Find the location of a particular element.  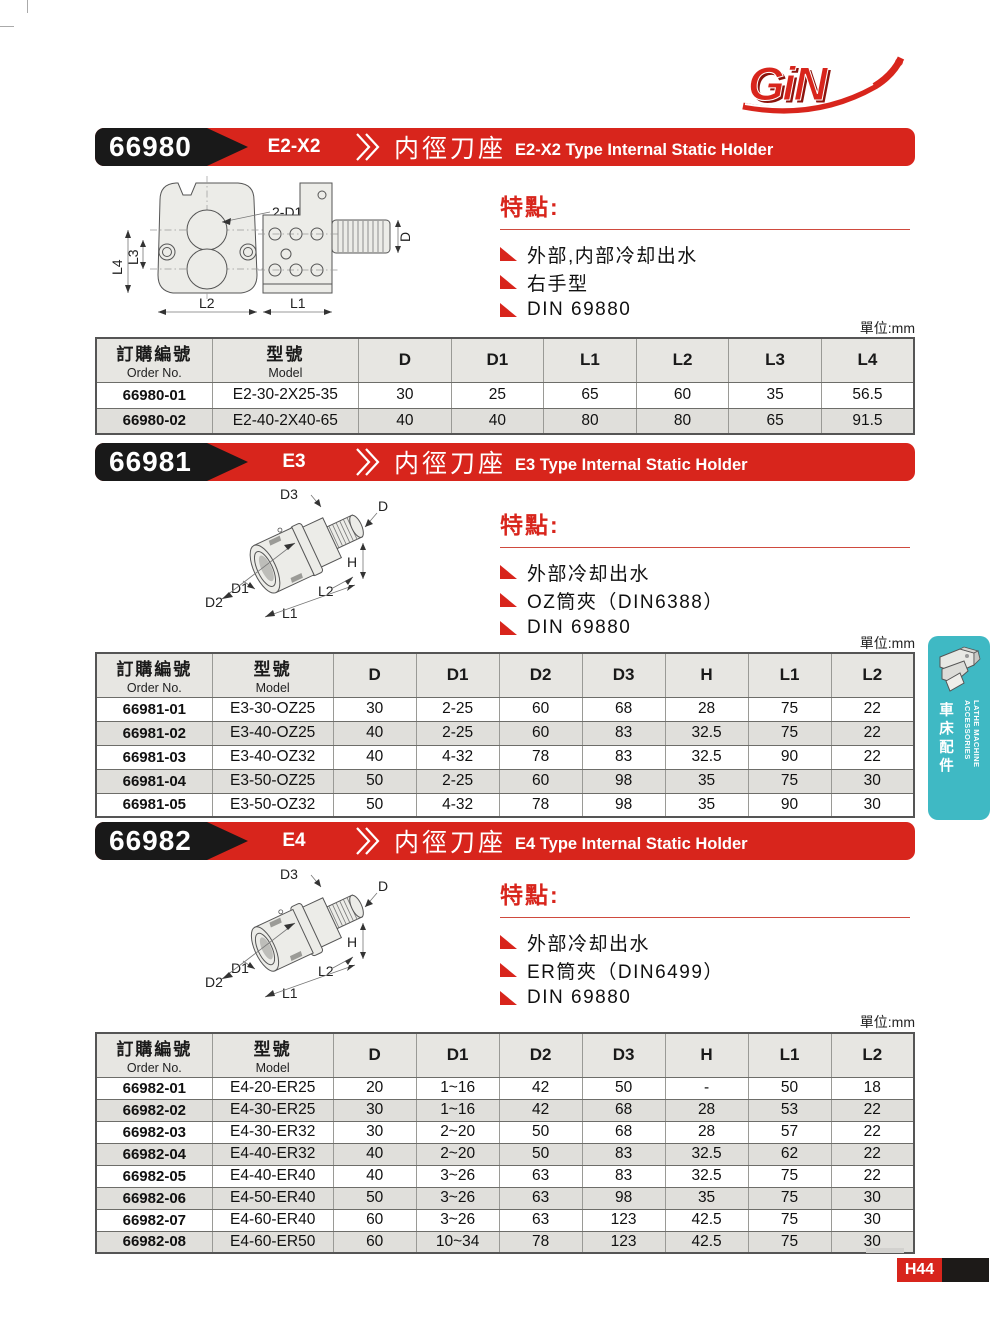

section-type-label: E3 is located at coordinates (294, 461).